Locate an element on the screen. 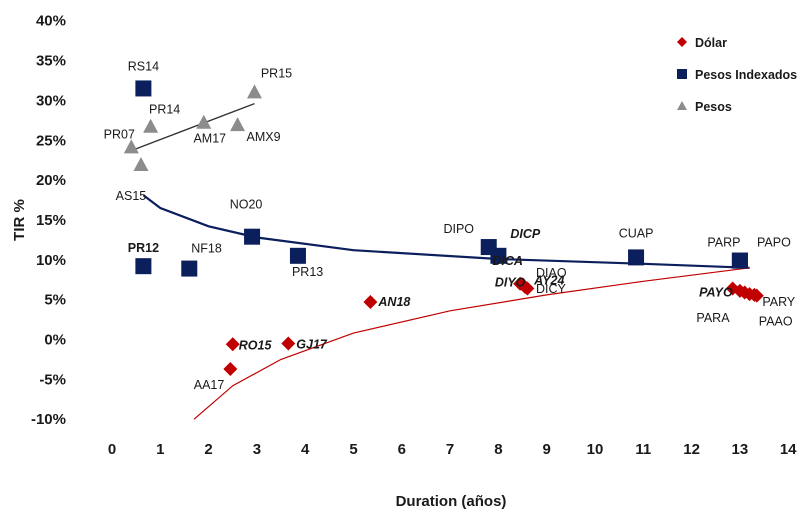 This screenshot has height=514, width=800. legend-triangle-marker is located at coordinates (682, 105).